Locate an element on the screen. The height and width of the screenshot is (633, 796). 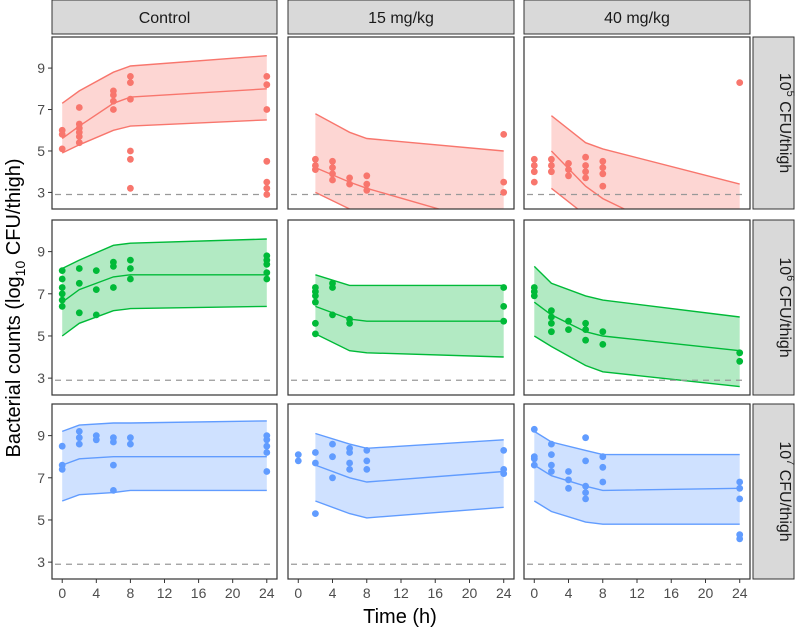
y-tick-label: 9 is located at coordinates (41, 436).